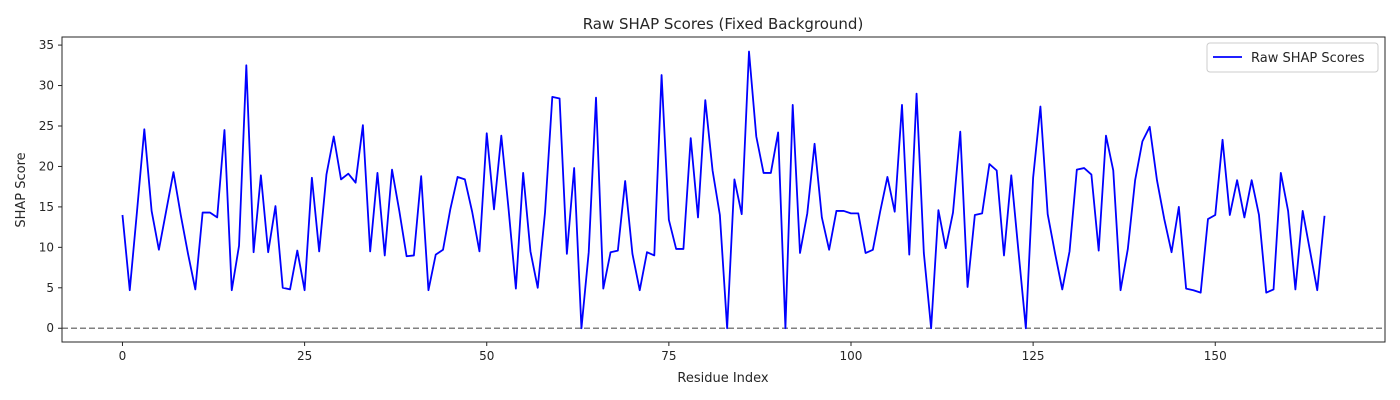 The image size is (1400, 400). Describe the element at coordinates (1308, 58) in the screenshot. I see `legend-label: Raw SHAP Scores` at that location.